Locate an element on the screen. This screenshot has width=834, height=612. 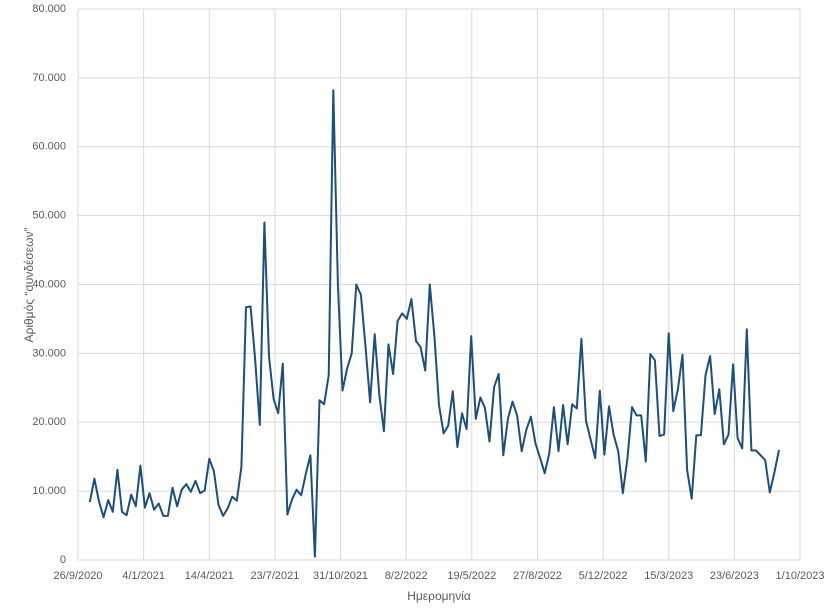
x-tick-label: 26/9/2020 is located at coordinates (78, 576).